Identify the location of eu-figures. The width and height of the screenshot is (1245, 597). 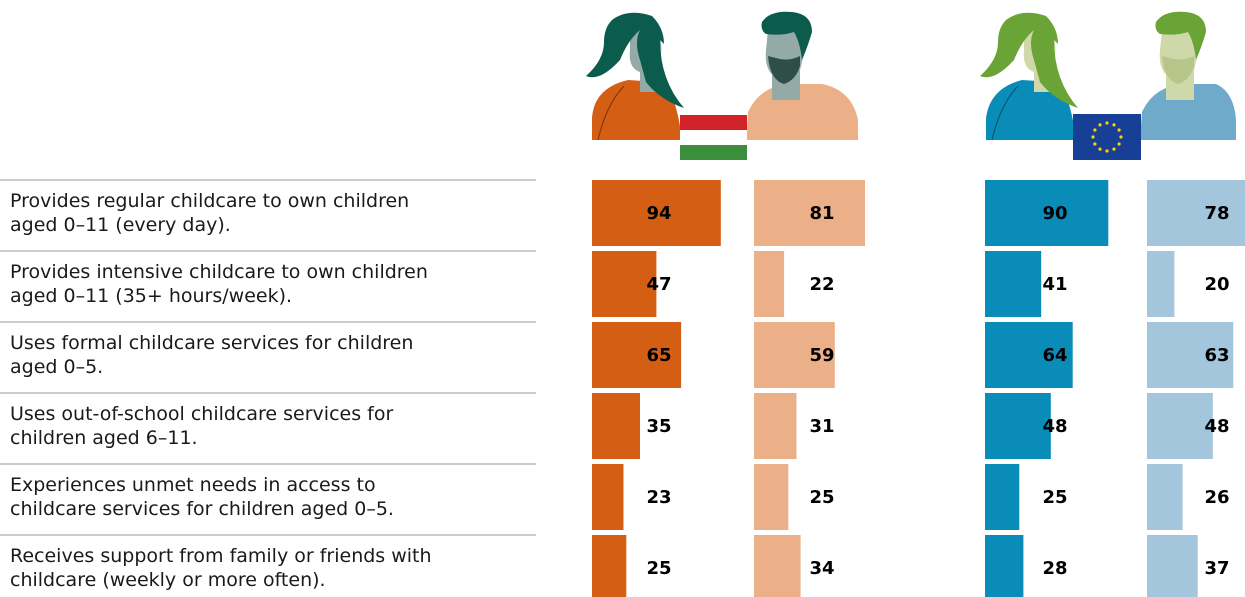
(1108, 85).